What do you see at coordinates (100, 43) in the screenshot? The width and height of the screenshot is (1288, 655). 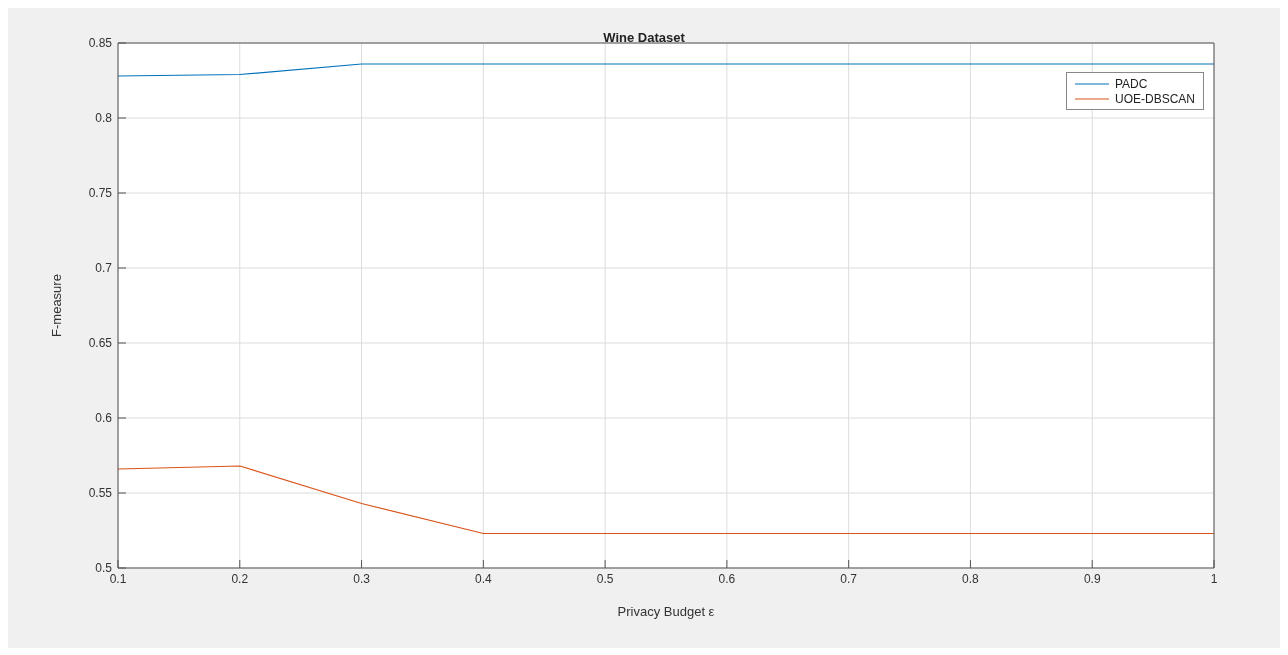 I see `y-tick-label: 0.85` at bounding box center [100, 43].